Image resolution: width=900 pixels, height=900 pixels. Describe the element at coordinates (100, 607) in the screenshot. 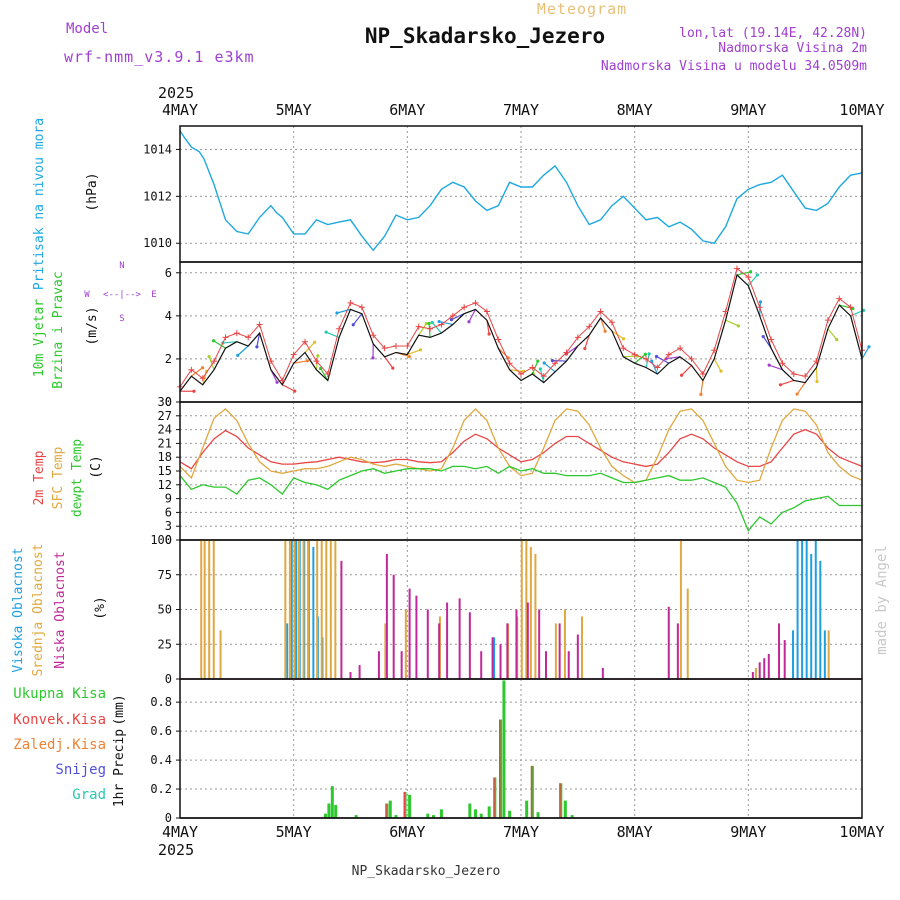

I see `cloud-unit: (%)` at that location.